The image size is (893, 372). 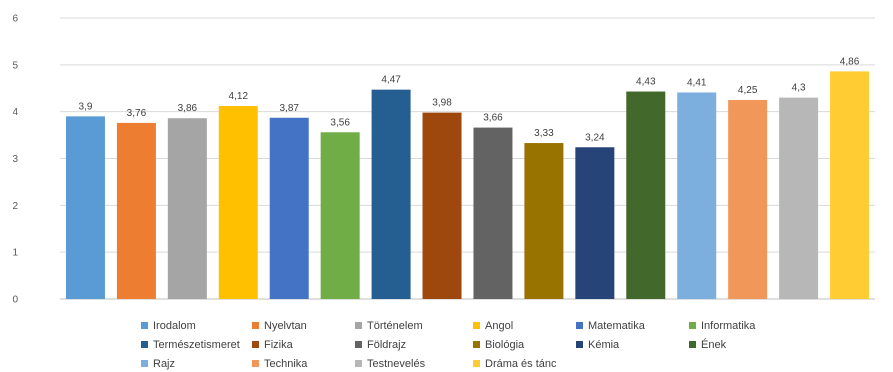 I want to click on data-label: 4,41, so click(x=697, y=82).